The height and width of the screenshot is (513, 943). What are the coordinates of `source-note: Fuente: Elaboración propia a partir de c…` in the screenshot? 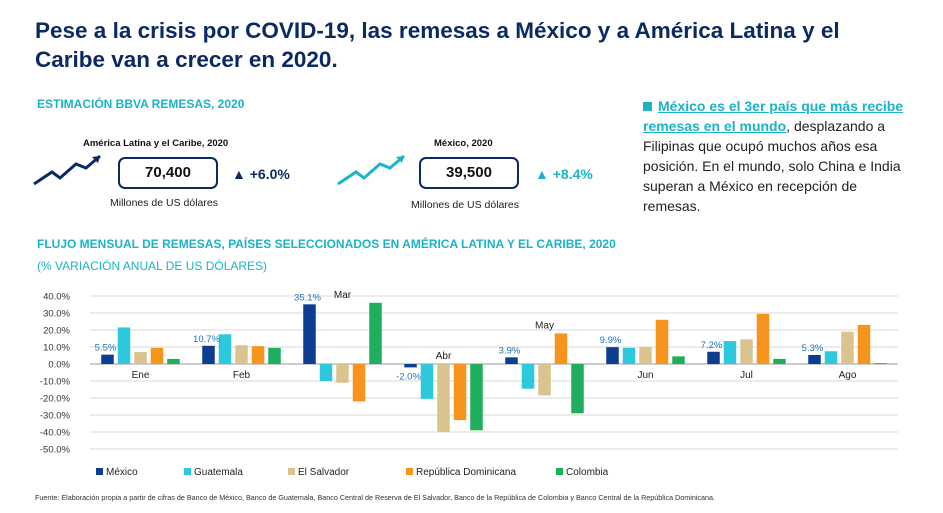 It's located at (375, 497).